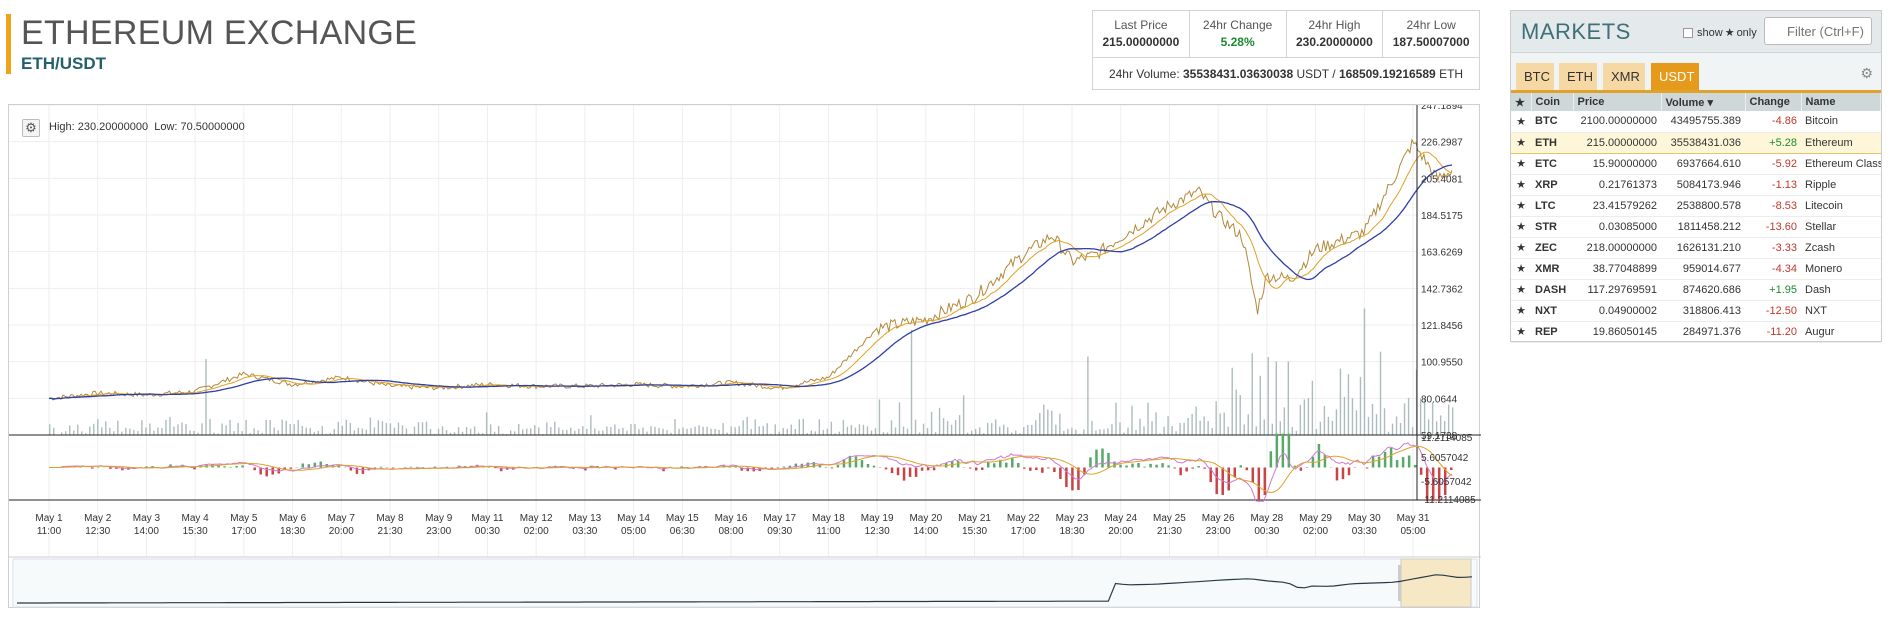 The width and height of the screenshot is (1892, 620). Describe the element at coordinates (1841, 102) in the screenshot. I see `col-name: Name` at that location.